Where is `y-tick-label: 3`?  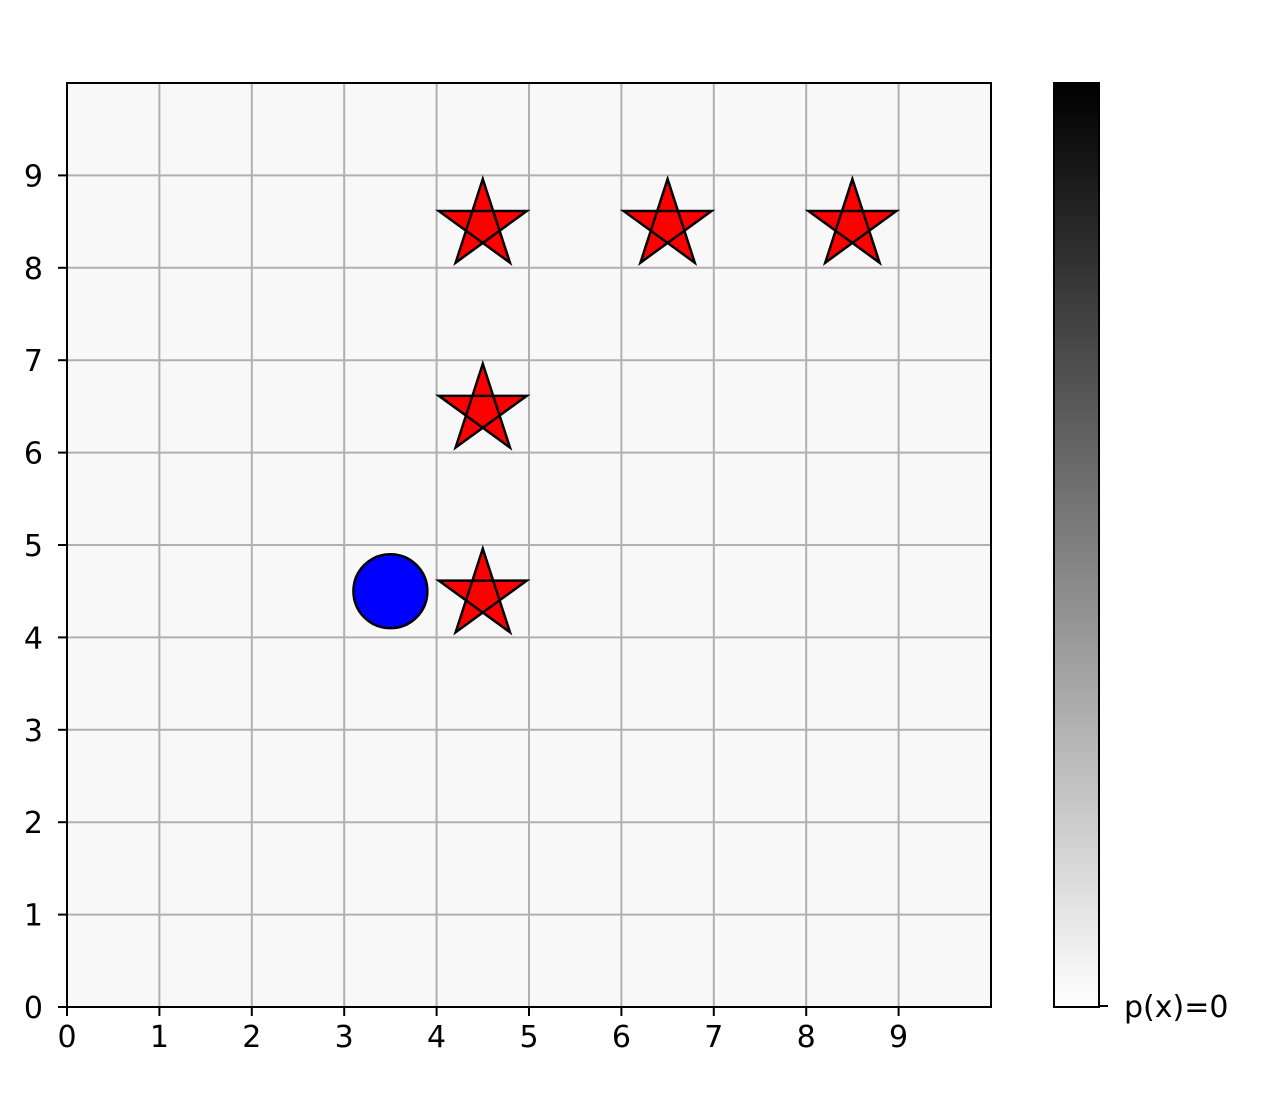 y-tick-label: 3 is located at coordinates (33, 731).